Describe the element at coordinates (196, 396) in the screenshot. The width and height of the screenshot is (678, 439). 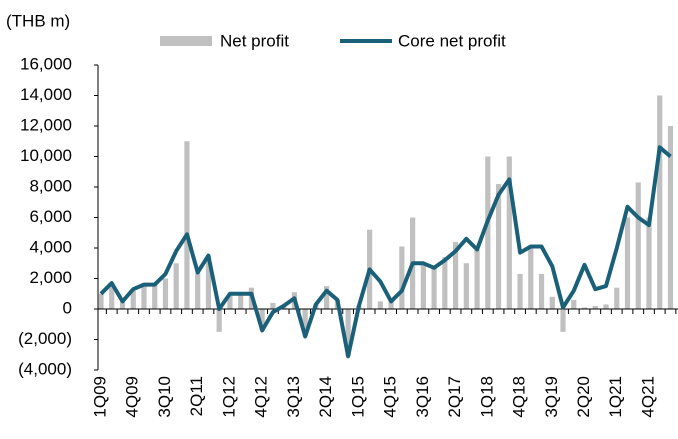
I see `x-tick-label: 2Q11` at that location.